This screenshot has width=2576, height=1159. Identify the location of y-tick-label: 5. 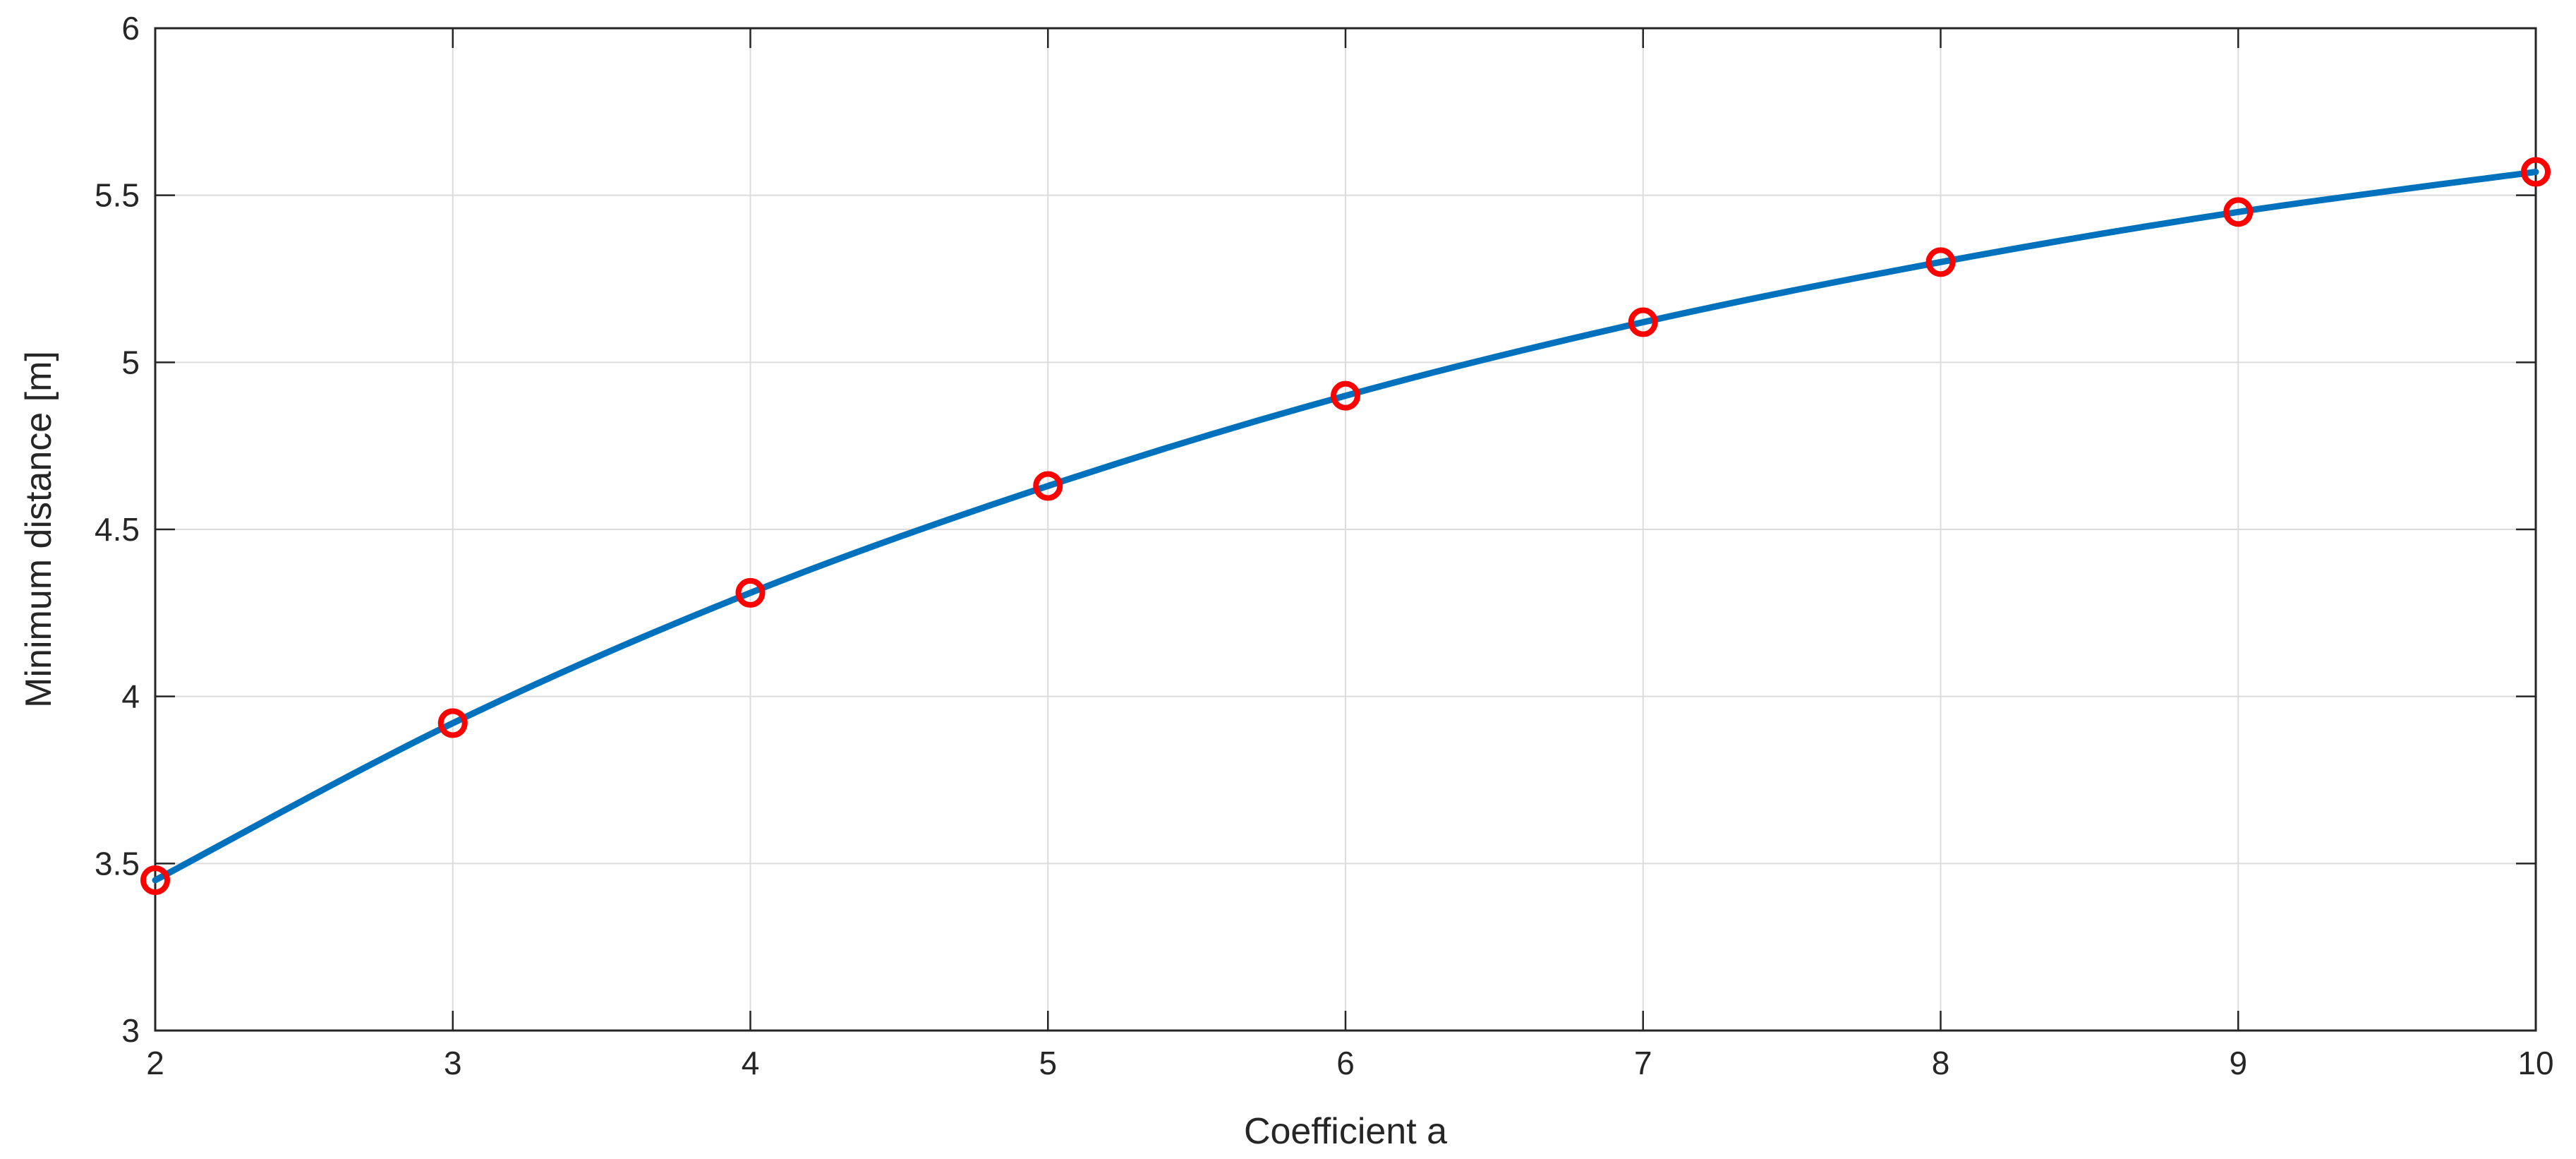
(130, 362).